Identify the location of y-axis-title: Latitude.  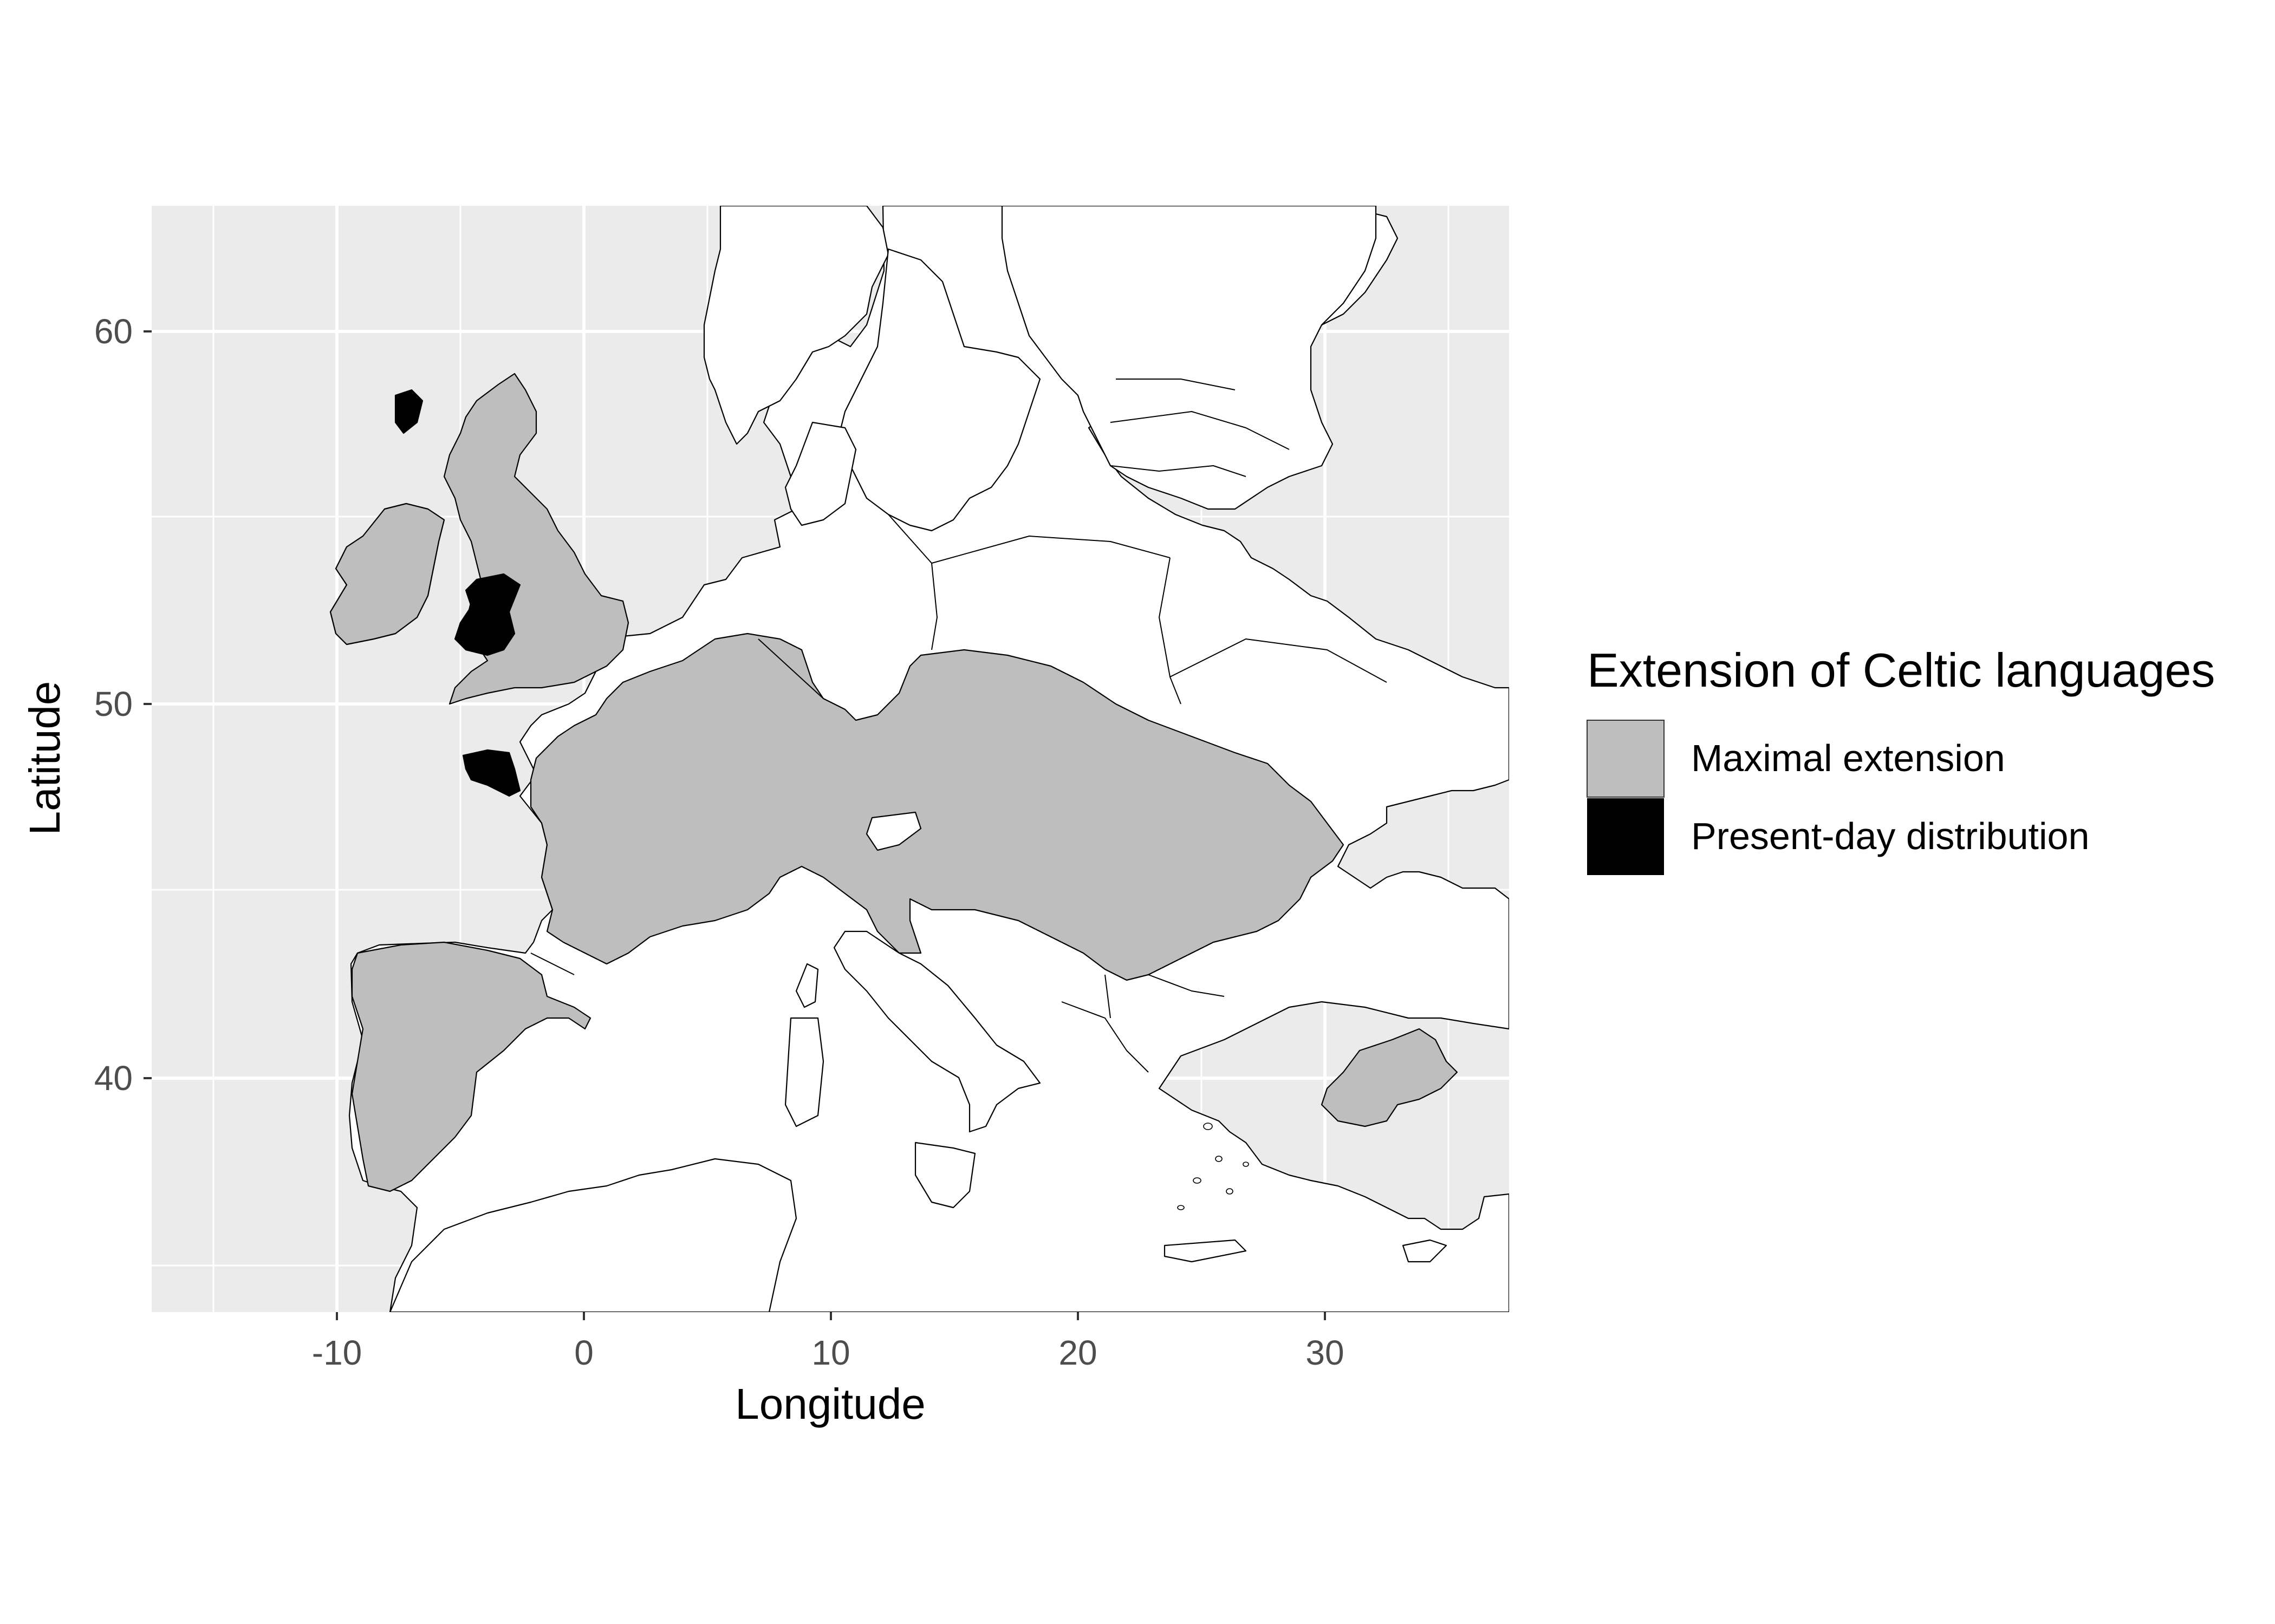
(45, 758).